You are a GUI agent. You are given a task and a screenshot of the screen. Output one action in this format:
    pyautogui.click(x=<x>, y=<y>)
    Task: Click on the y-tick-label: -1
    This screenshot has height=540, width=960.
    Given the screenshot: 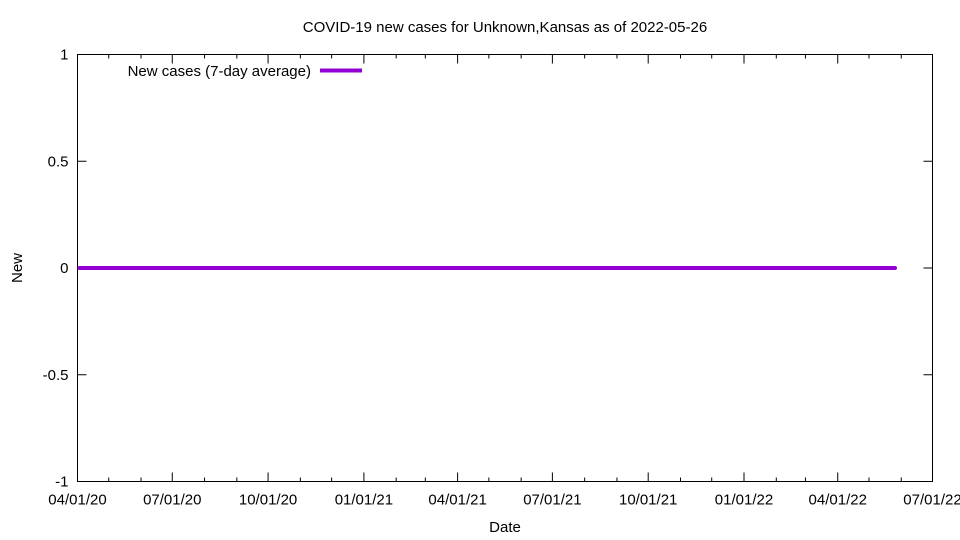 What is the action you would take?
    pyautogui.click(x=61, y=482)
    